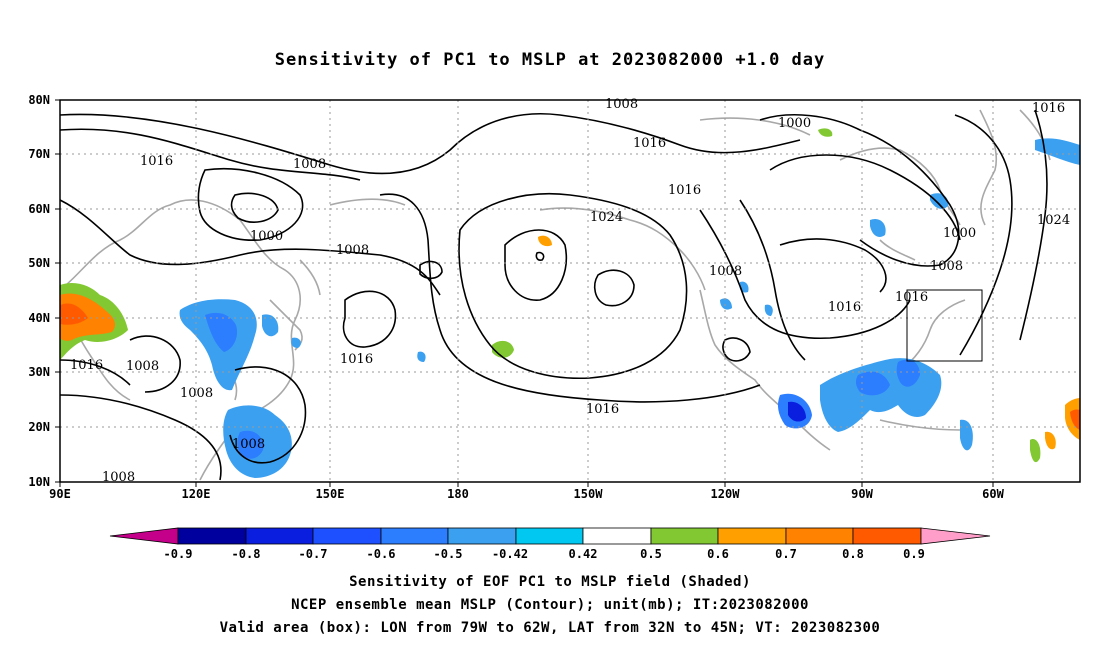 The width and height of the screenshot is (1100, 650). I want to click on colorbar-label: 0.5, so click(651, 554).